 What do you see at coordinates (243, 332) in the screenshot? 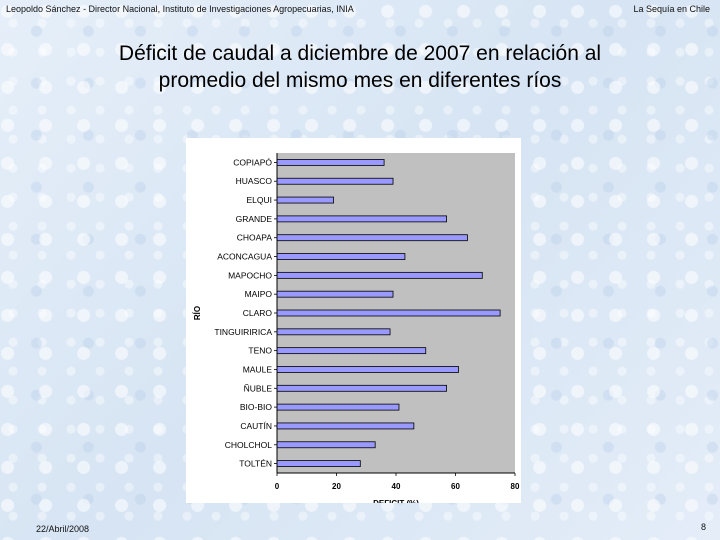
I see `category-label: TINGUIRIRICA` at bounding box center [243, 332].